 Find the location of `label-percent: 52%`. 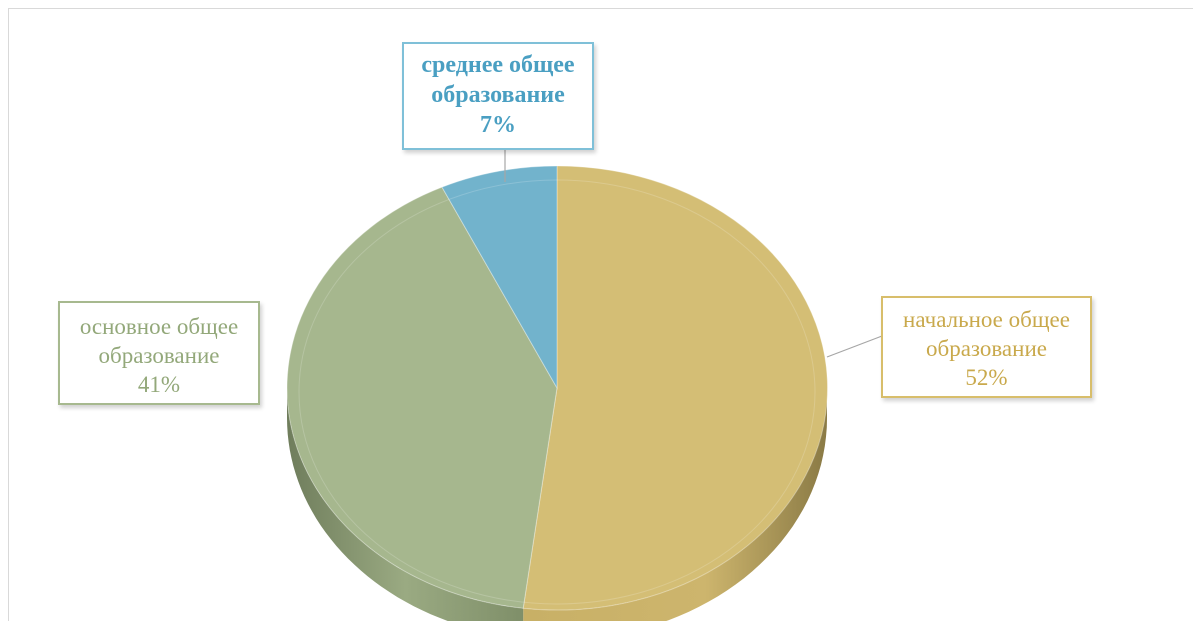

label-percent: 52% is located at coordinates (986, 377).